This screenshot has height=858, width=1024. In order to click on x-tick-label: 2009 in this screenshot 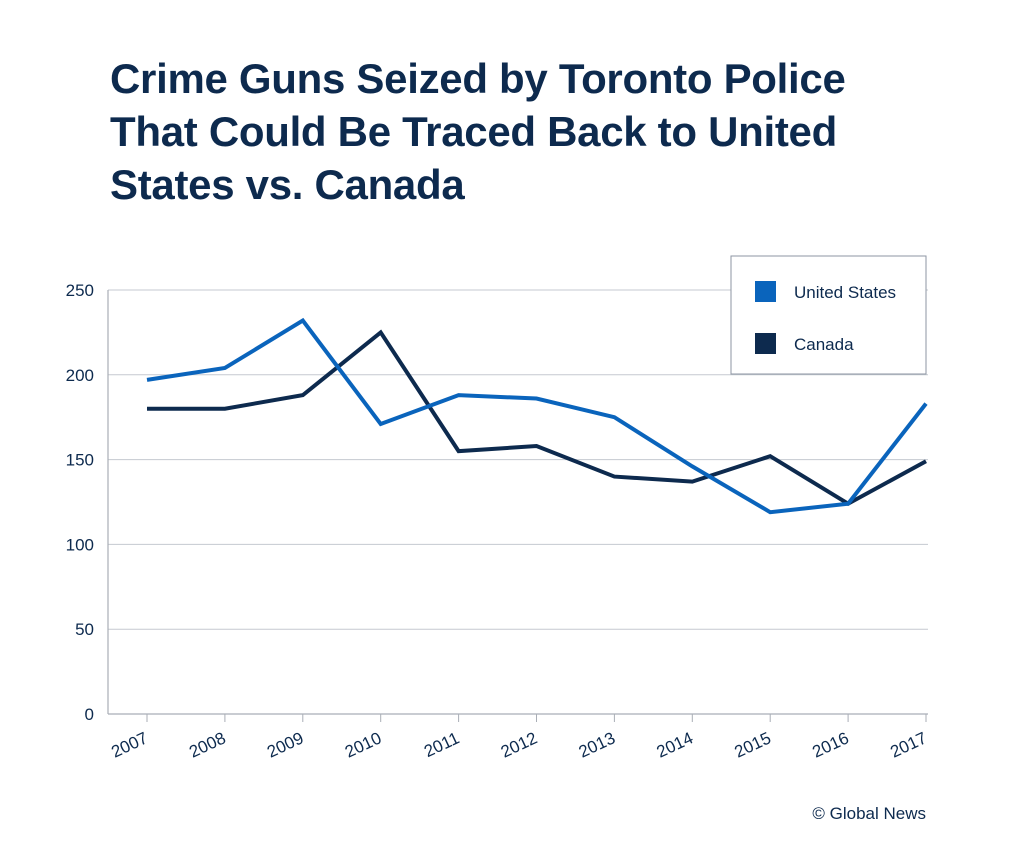, I will do `click(285, 744)`.